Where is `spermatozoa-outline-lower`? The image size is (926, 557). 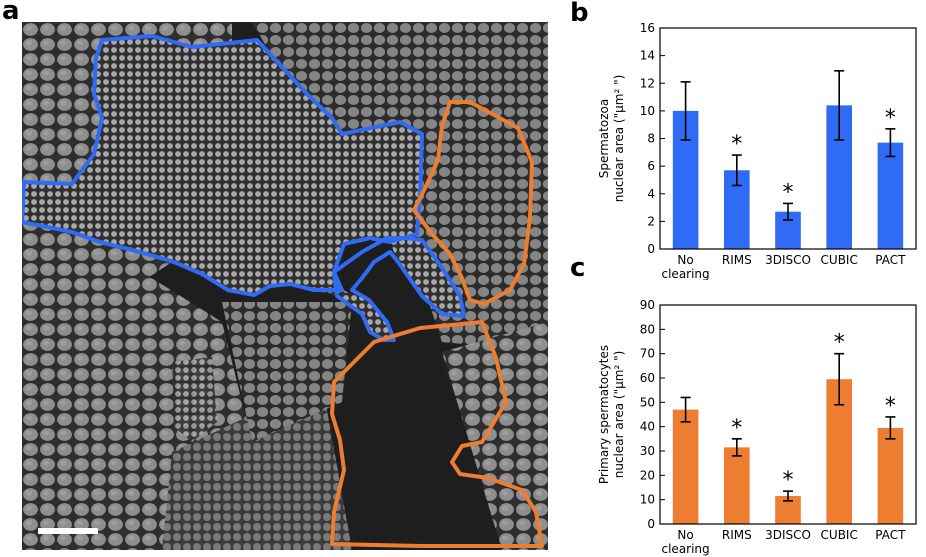 spermatozoa-outline-lower is located at coordinates (399, 289).